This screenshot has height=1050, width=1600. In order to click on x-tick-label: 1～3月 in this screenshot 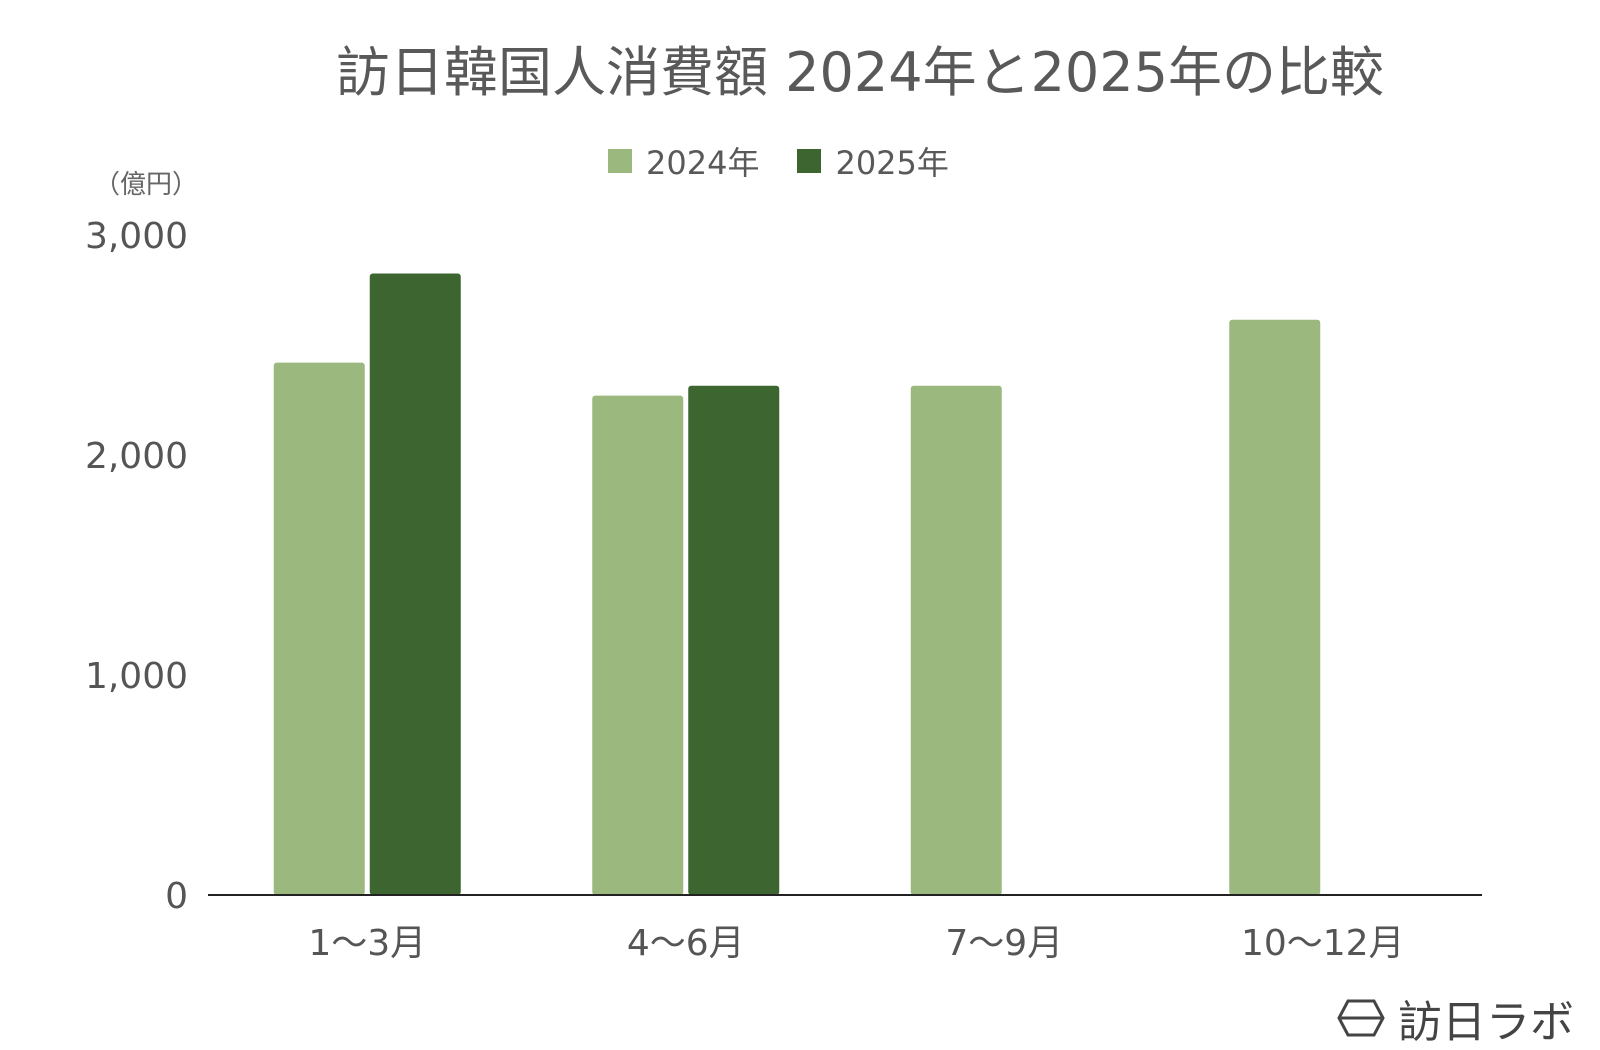, I will do `click(367, 943)`.